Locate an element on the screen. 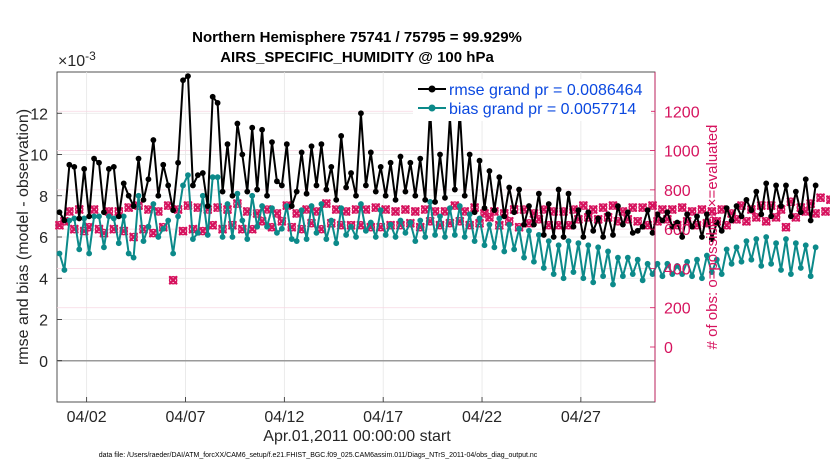 The image size is (830, 470). y-tick-label: 0 is located at coordinates (43, 362).